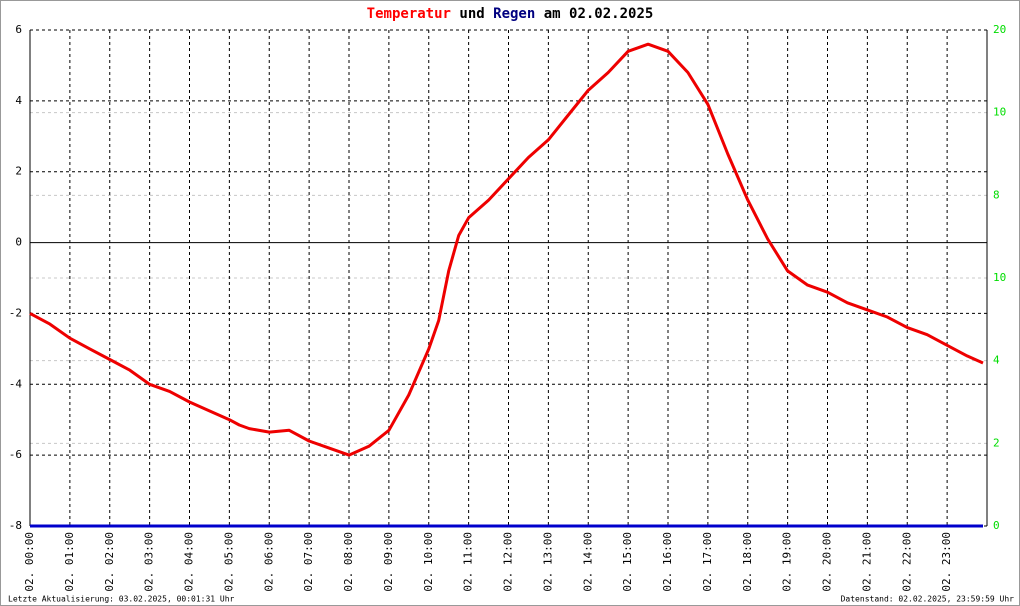 This screenshot has height=606, width=1020. What do you see at coordinates (547, 562) in the screenshot?
I see `x-tick-label: 02. 13:00` at bounding box center [547, 562].